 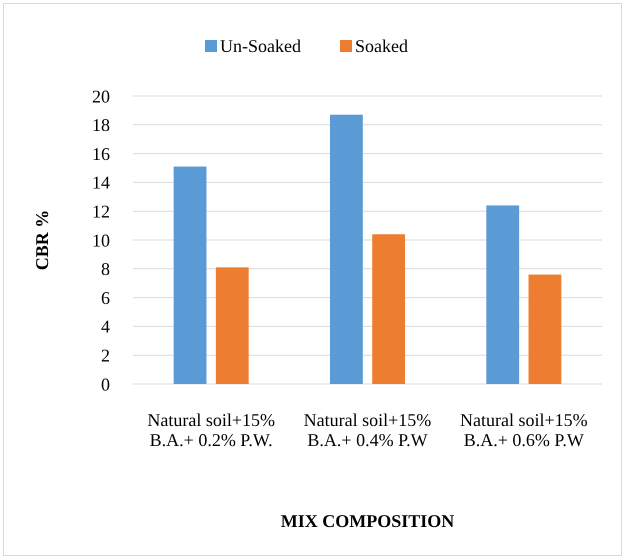 What do you see at coordinates (101, 240) in the screenshot?
I see `y-tick-label: 10` at bounding box center [101, 240].